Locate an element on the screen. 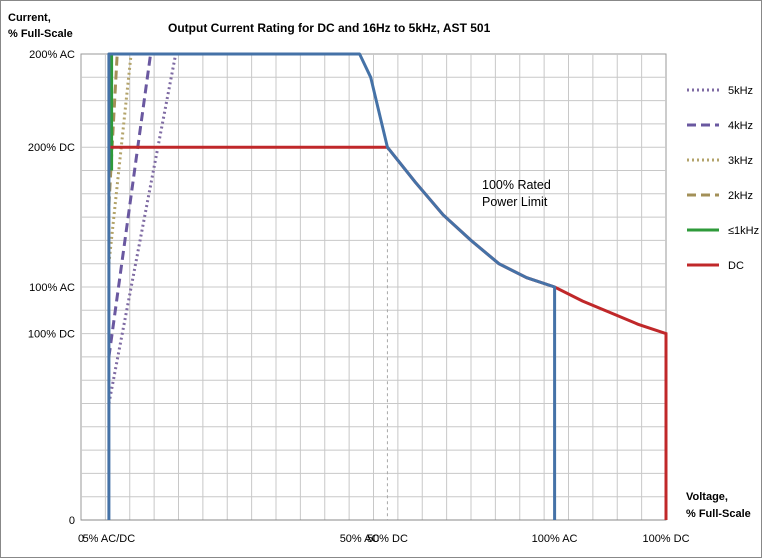 This screenshot has width=762, height=558. x-tick-label: 100% DC is located at coordinates (665, 539).